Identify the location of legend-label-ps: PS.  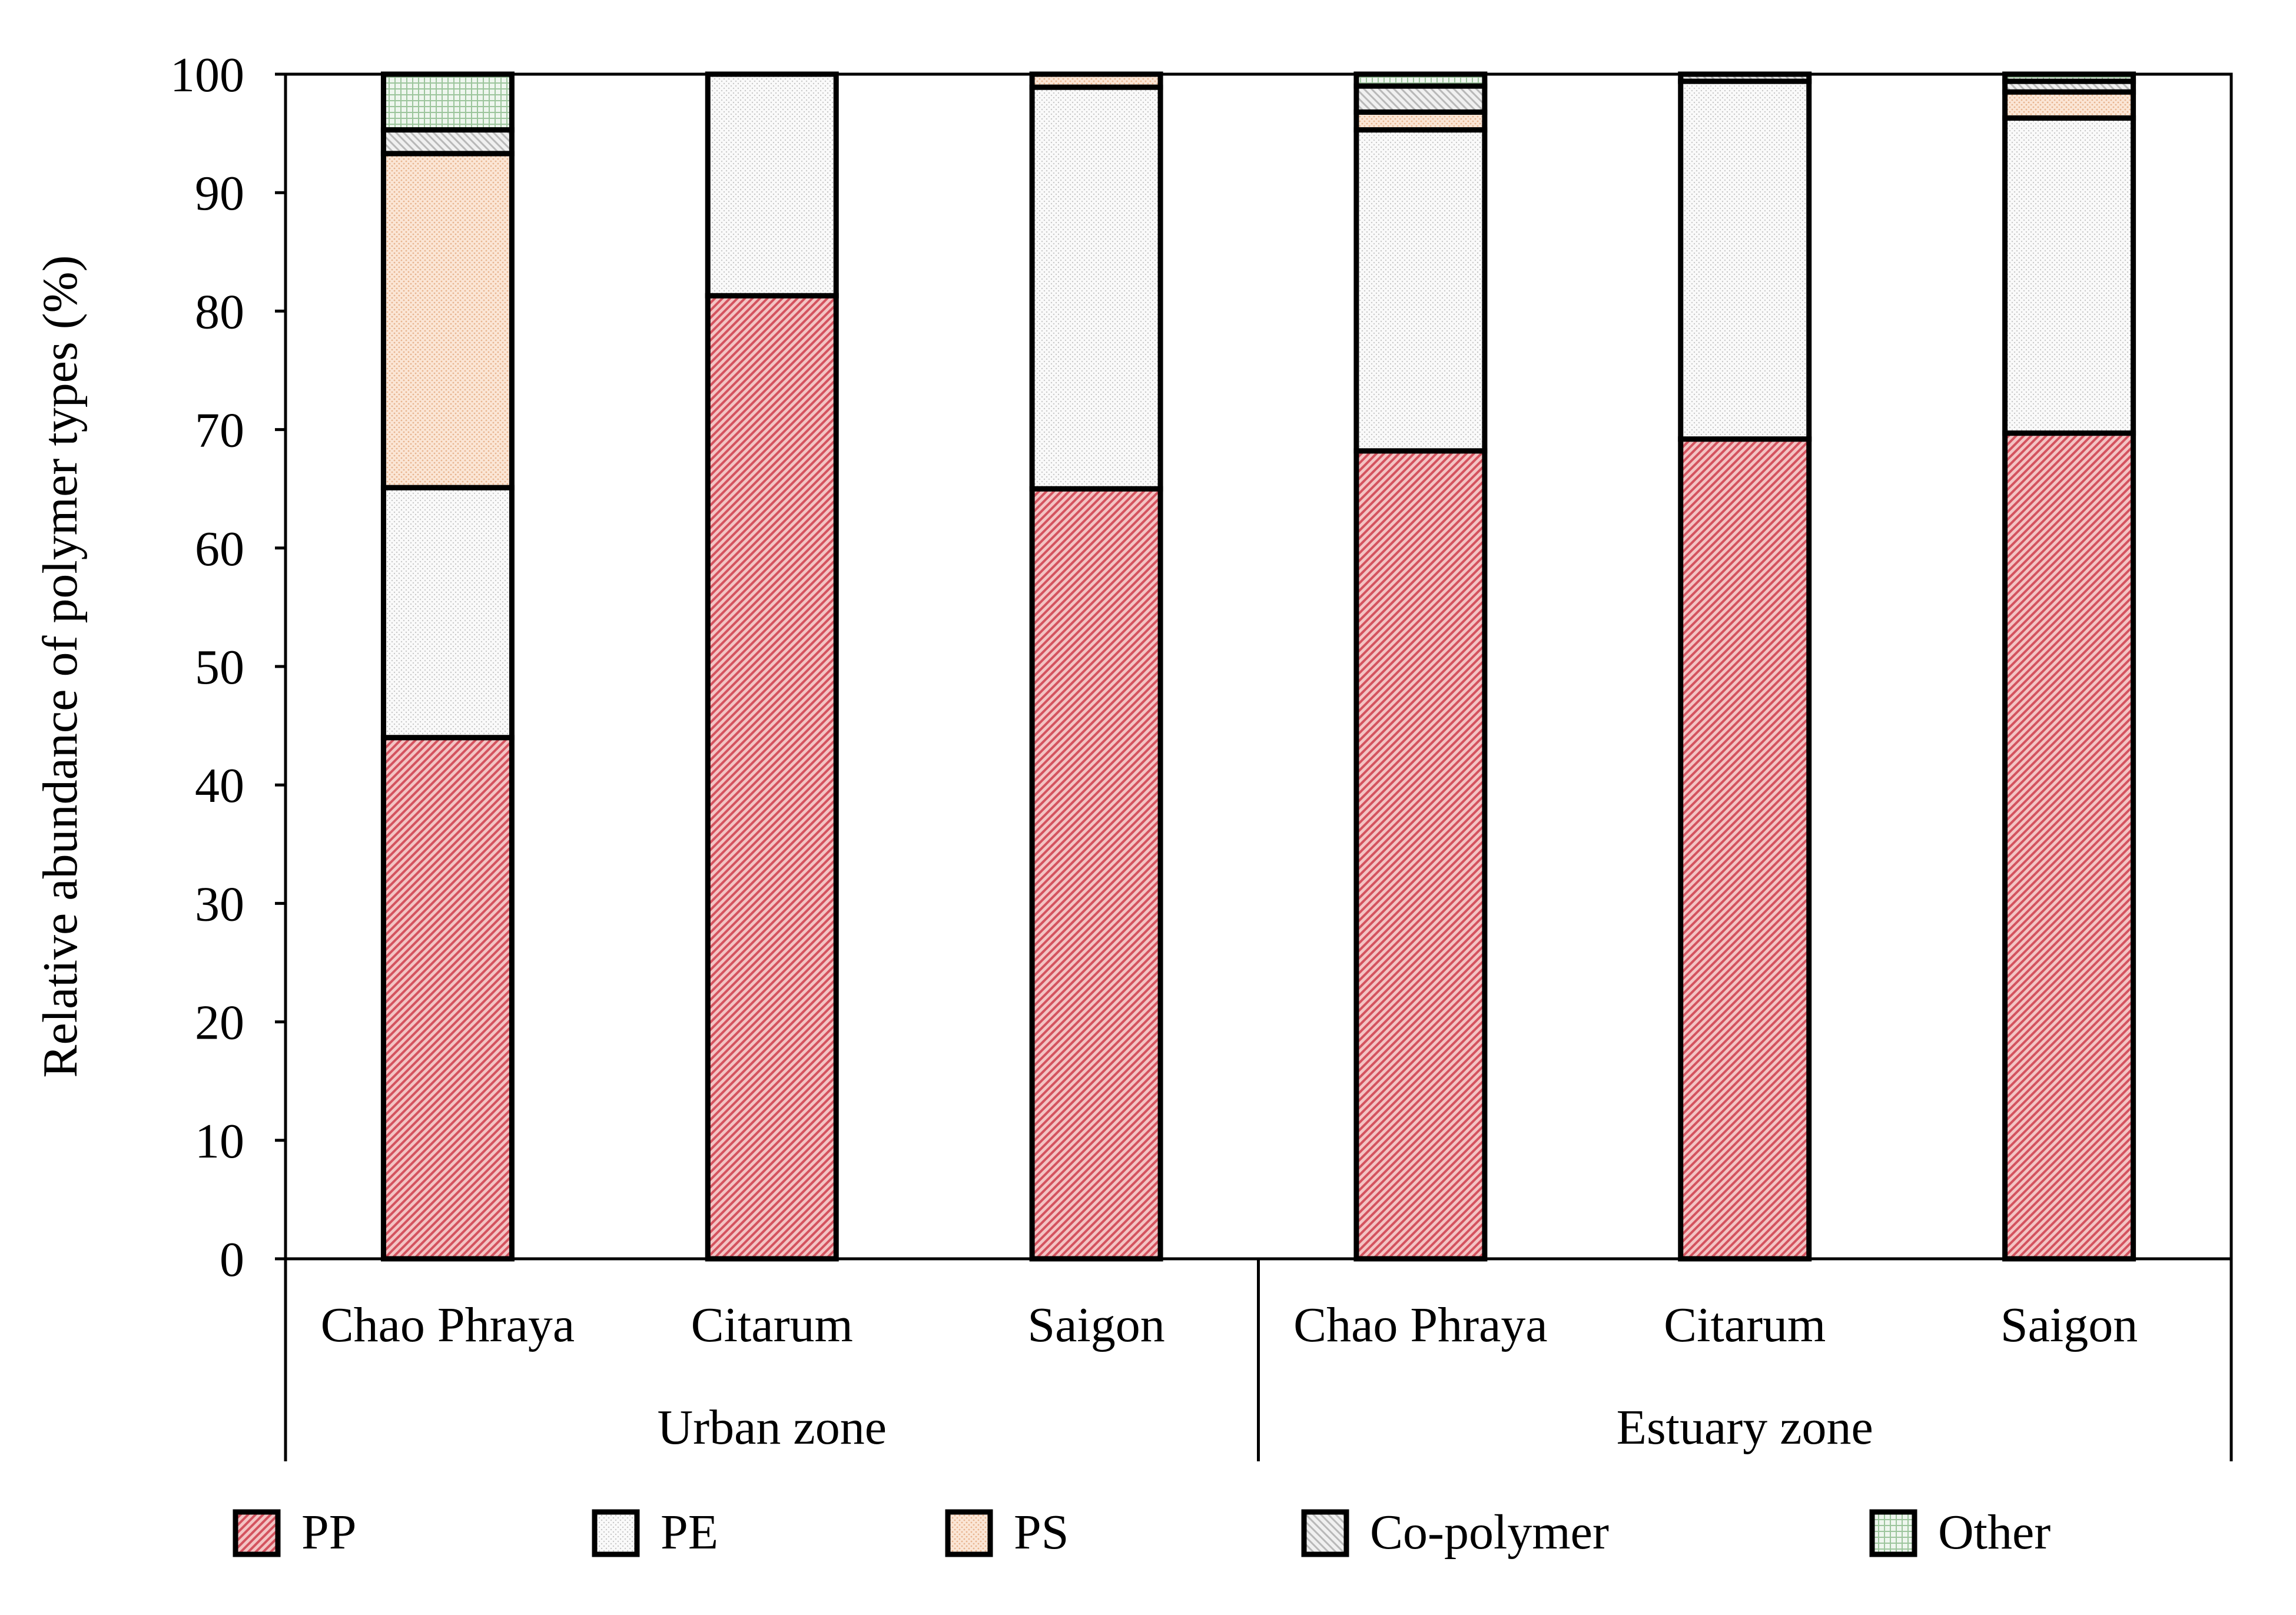
(1041, 1532).